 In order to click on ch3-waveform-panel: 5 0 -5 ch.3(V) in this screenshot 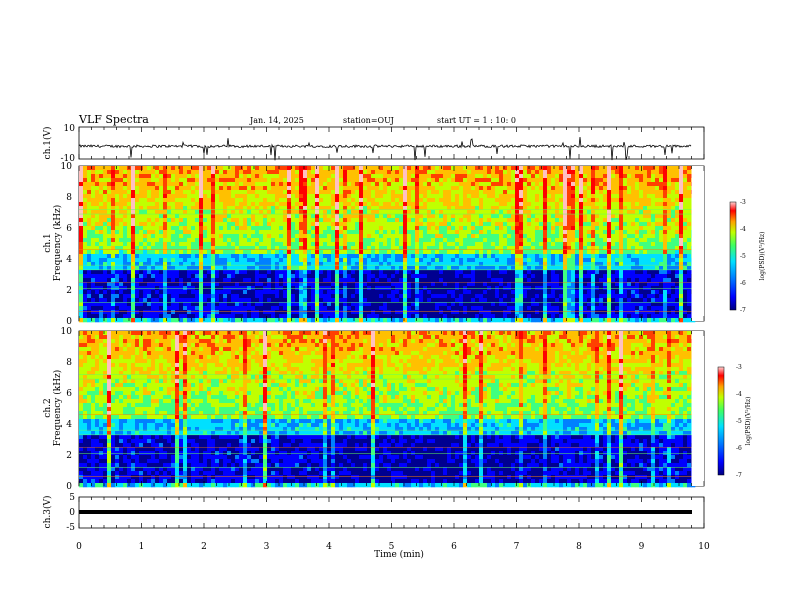, I will do `click(373, 513)`.